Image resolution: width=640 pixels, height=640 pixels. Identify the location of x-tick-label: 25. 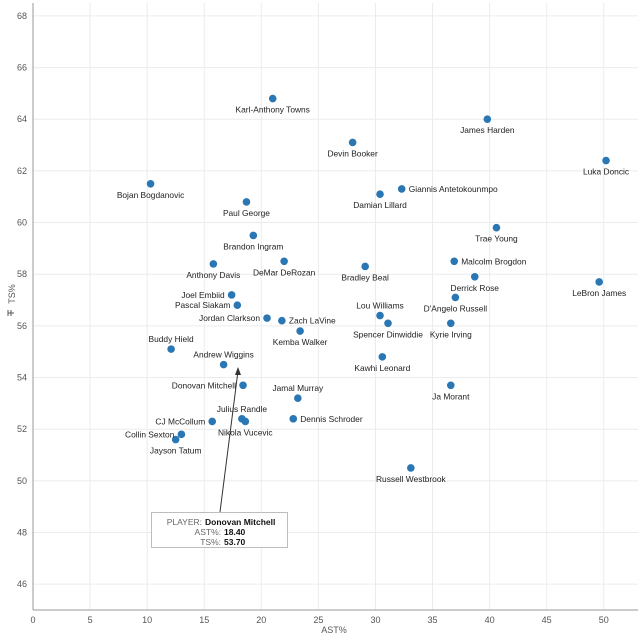
(318, 620).